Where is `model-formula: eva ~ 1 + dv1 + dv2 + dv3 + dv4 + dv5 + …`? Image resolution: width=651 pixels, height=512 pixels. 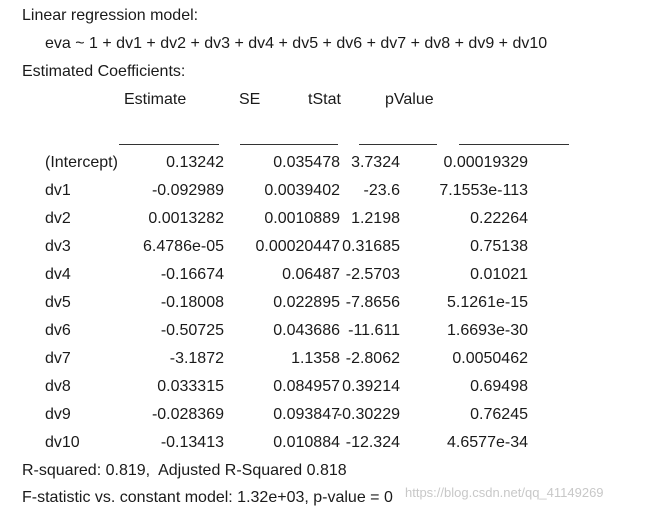 model-formula: eva ~ 1 + dv1 + dv2 + dv3 + dv4 + dv5 + … is located at coordinates (296, 43).